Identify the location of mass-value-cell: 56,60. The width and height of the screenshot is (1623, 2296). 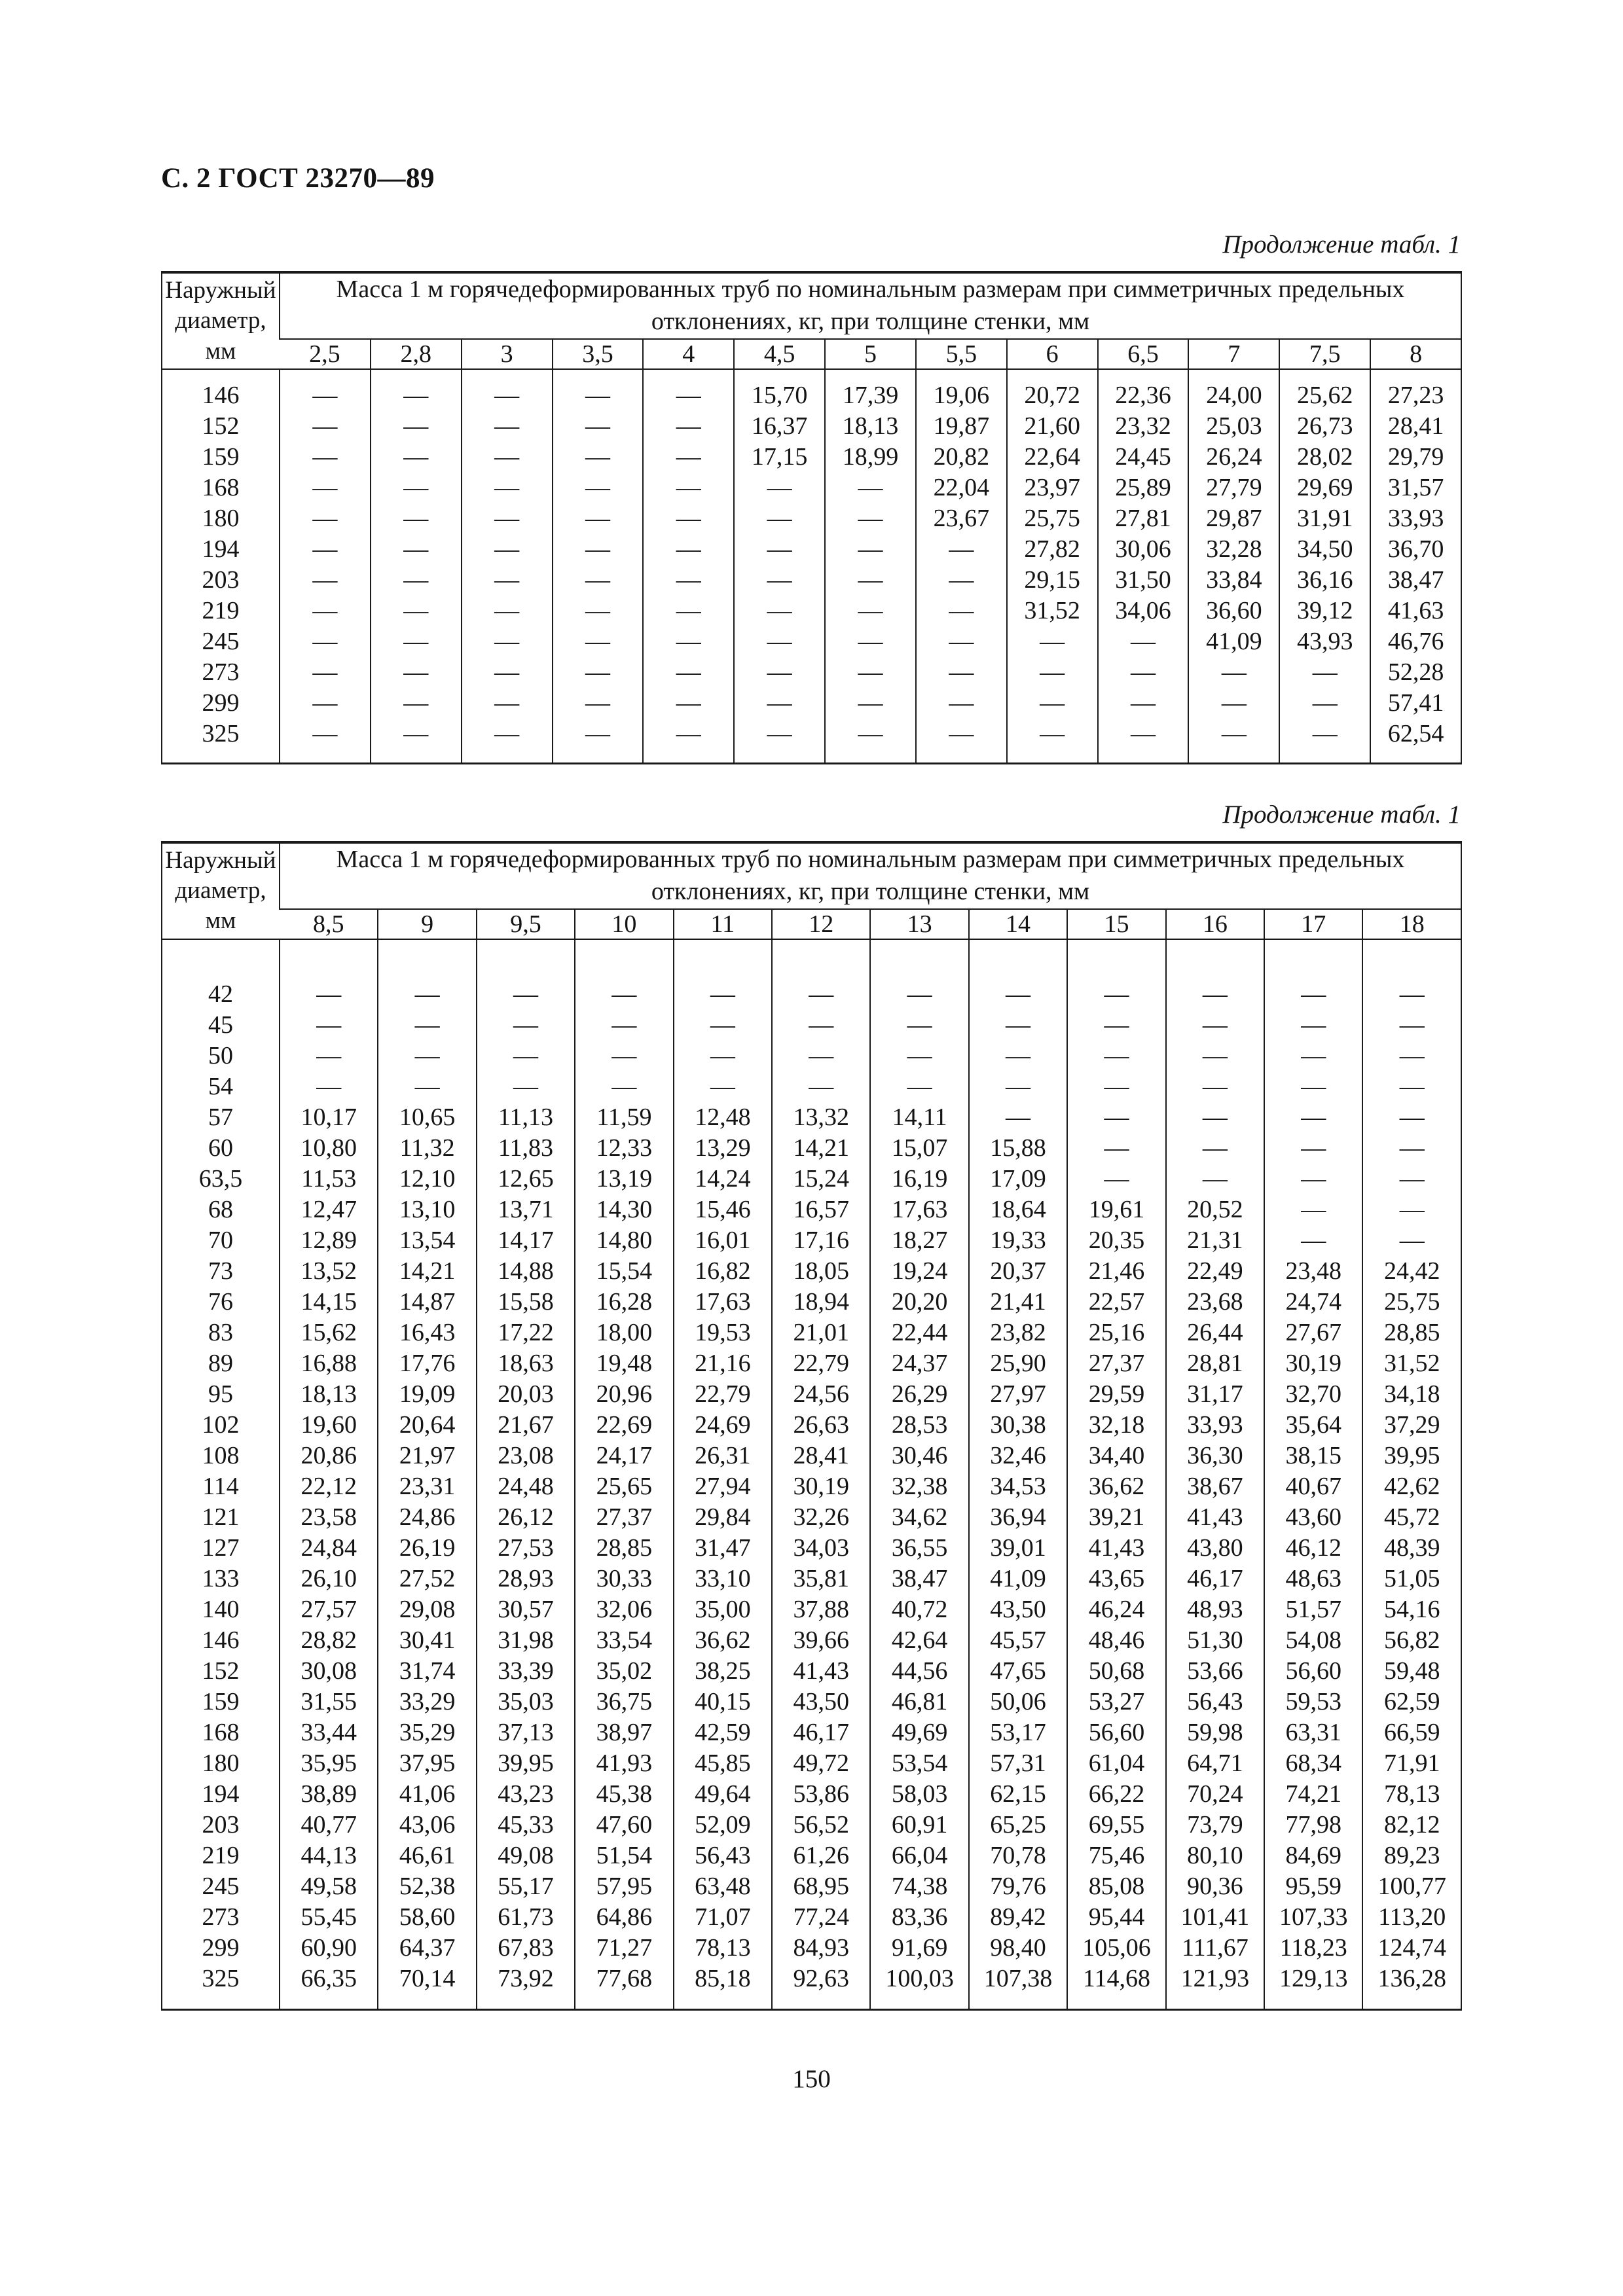
(1116, 1733).